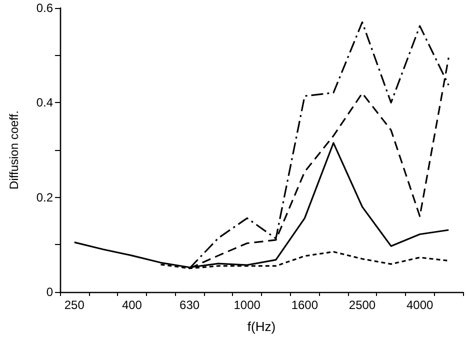 The width and height of the screenshot is (466, 344). What do you see at coordinates (420, 305) in the screenshot?
I see `x-tick-label: 4000` at bounding box center [420, 305].